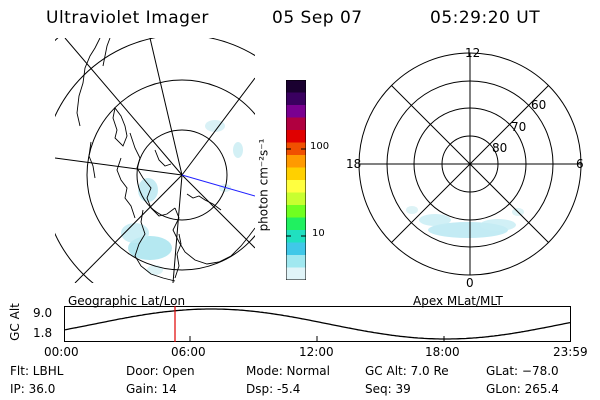  I want to click on time-tick-1800: 18:00, so click(442, 352).